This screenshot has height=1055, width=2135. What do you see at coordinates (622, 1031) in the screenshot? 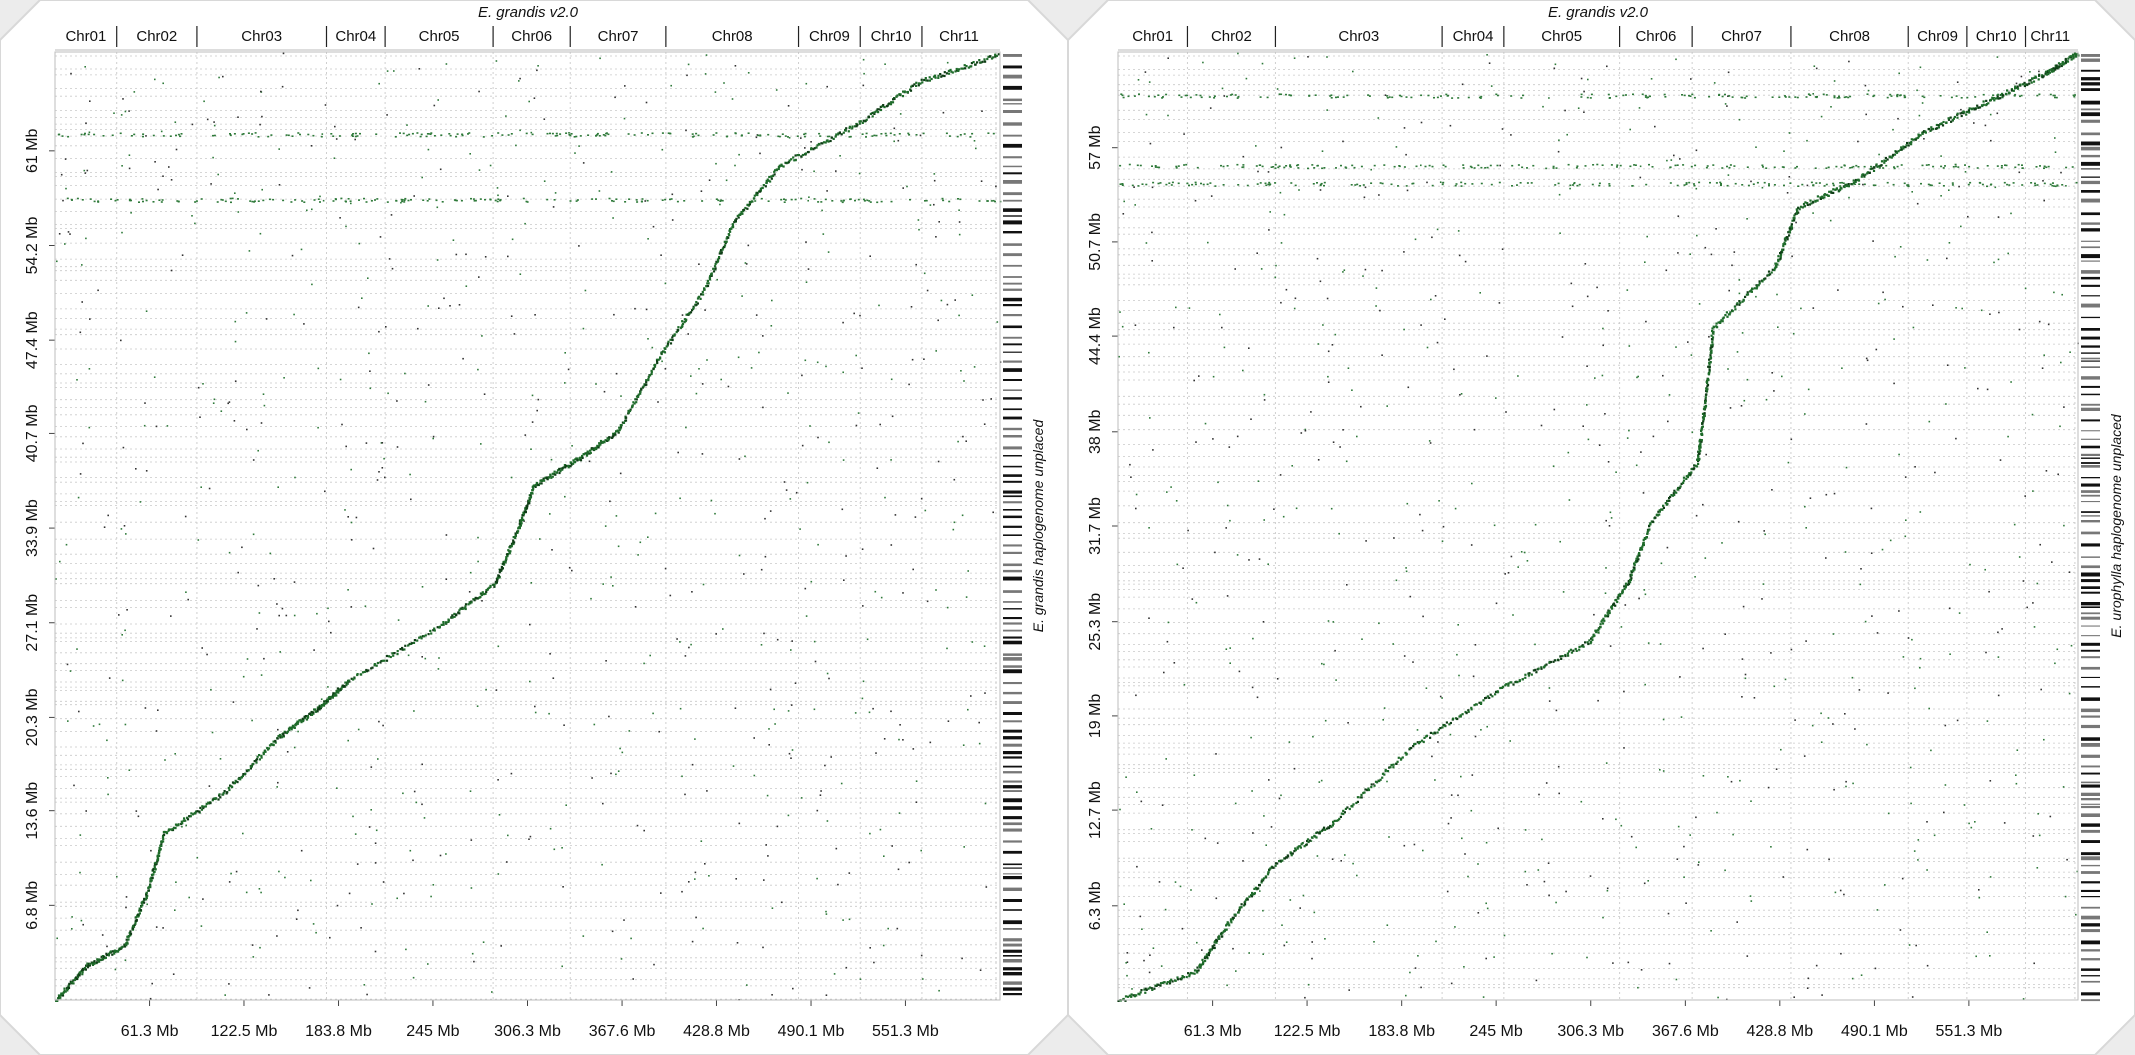
I see `x-tick-label: 367.6 Mb` at bounding box center [622, 1031].